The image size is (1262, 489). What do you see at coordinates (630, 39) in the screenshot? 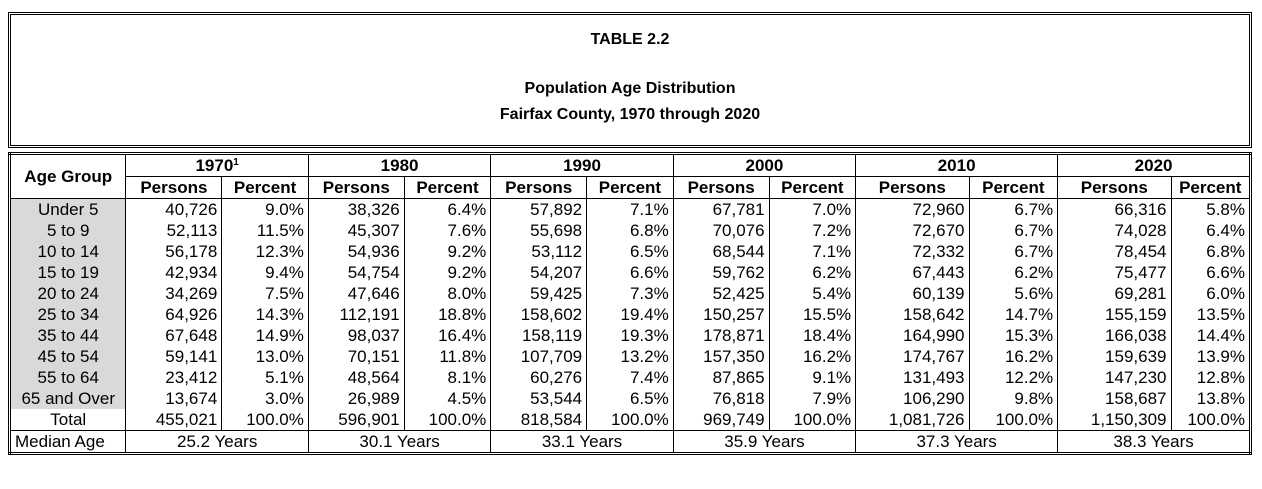
I see `table-number: TABLE 2.2` at bounding box center [630, 39].